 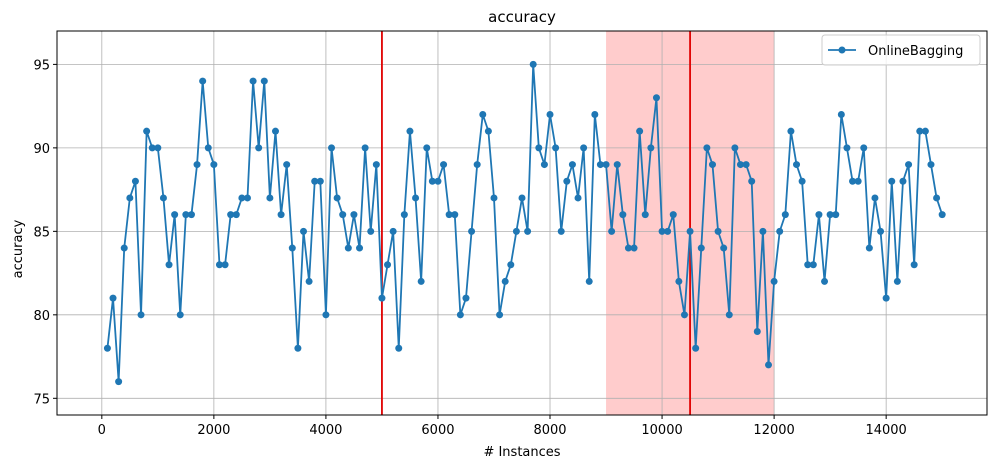 What do you see at coordinates (521, 452) in the screenshot?
I see `x-axis-label: # Instances` at bounding box center [521, 452].